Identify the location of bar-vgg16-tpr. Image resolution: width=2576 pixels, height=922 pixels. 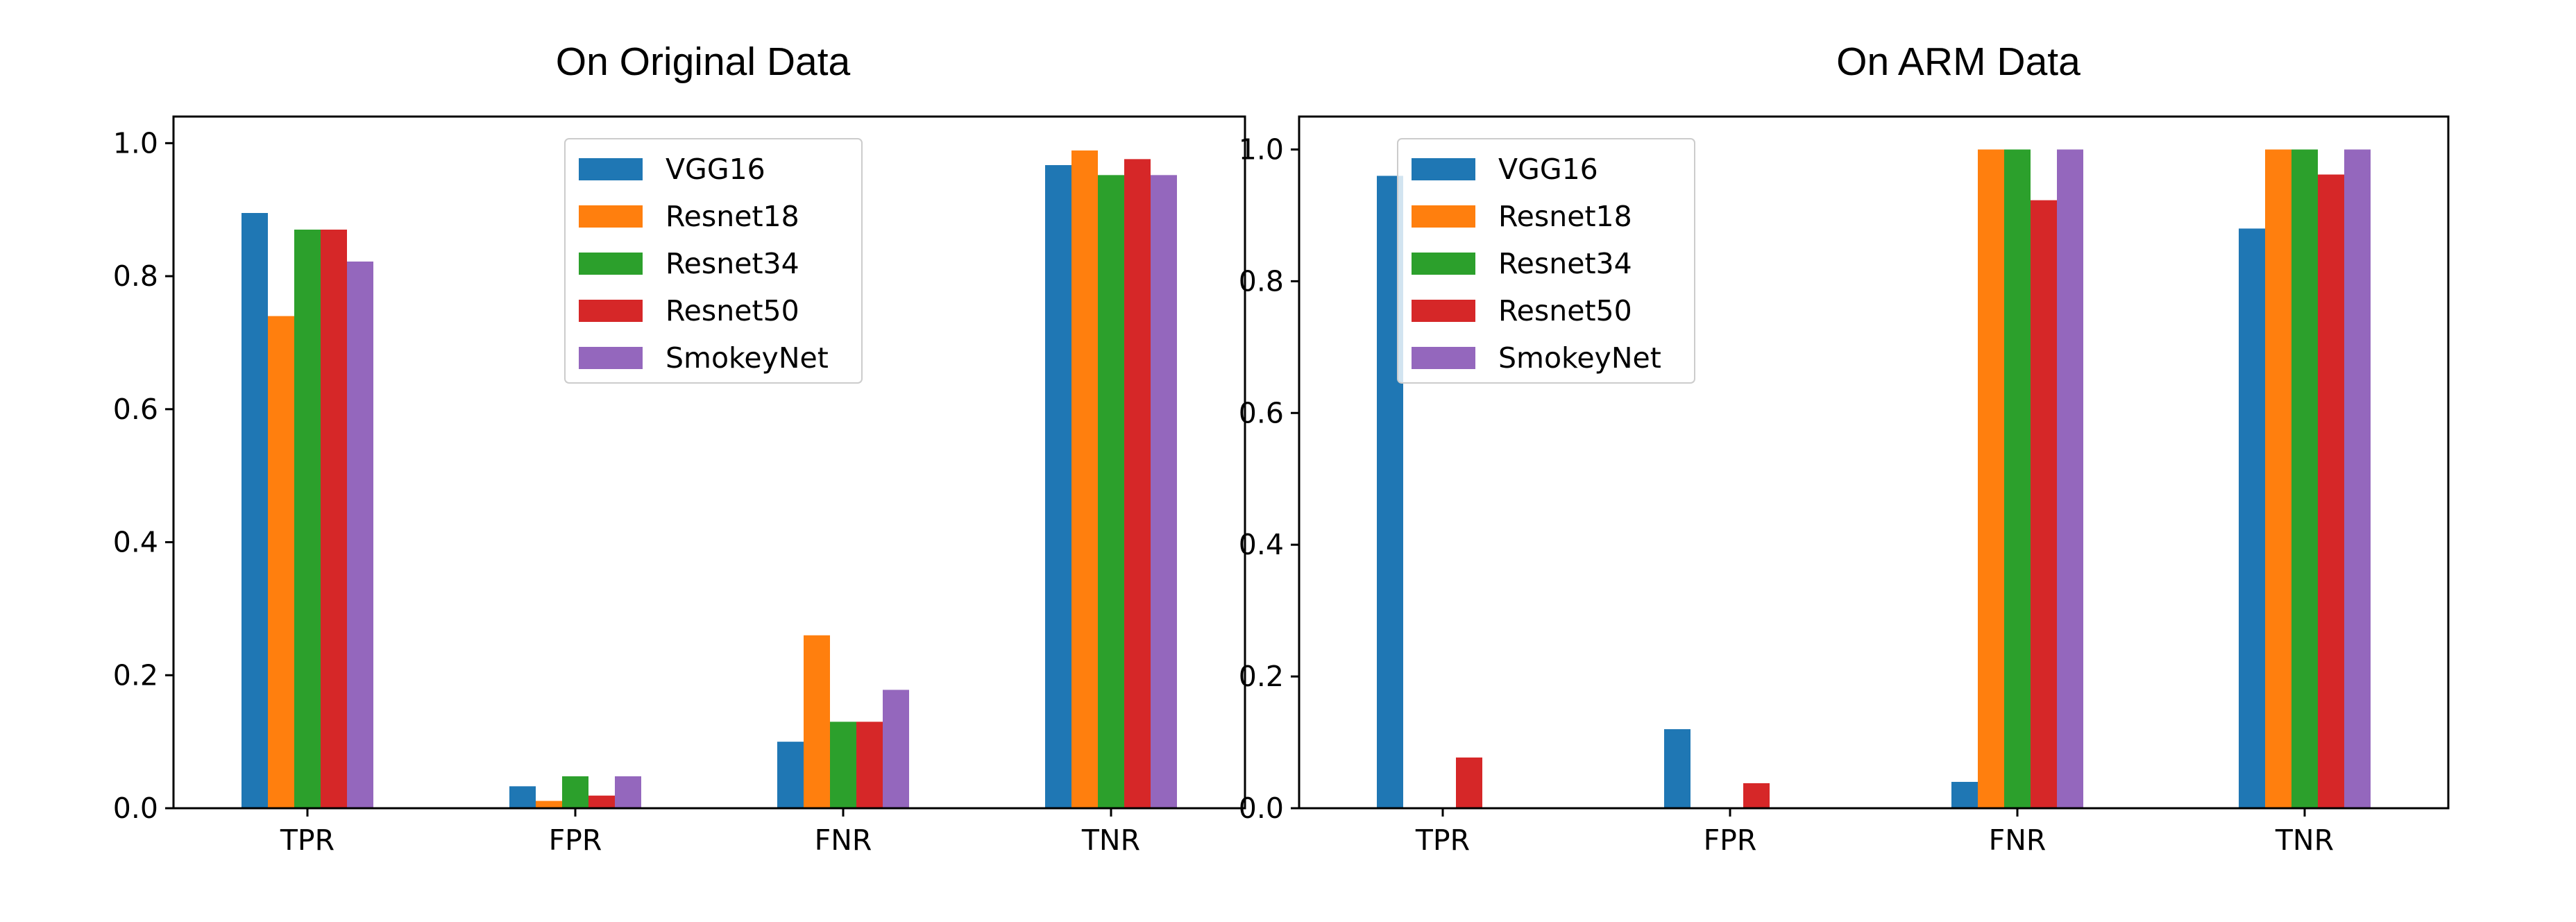
(255, 510).